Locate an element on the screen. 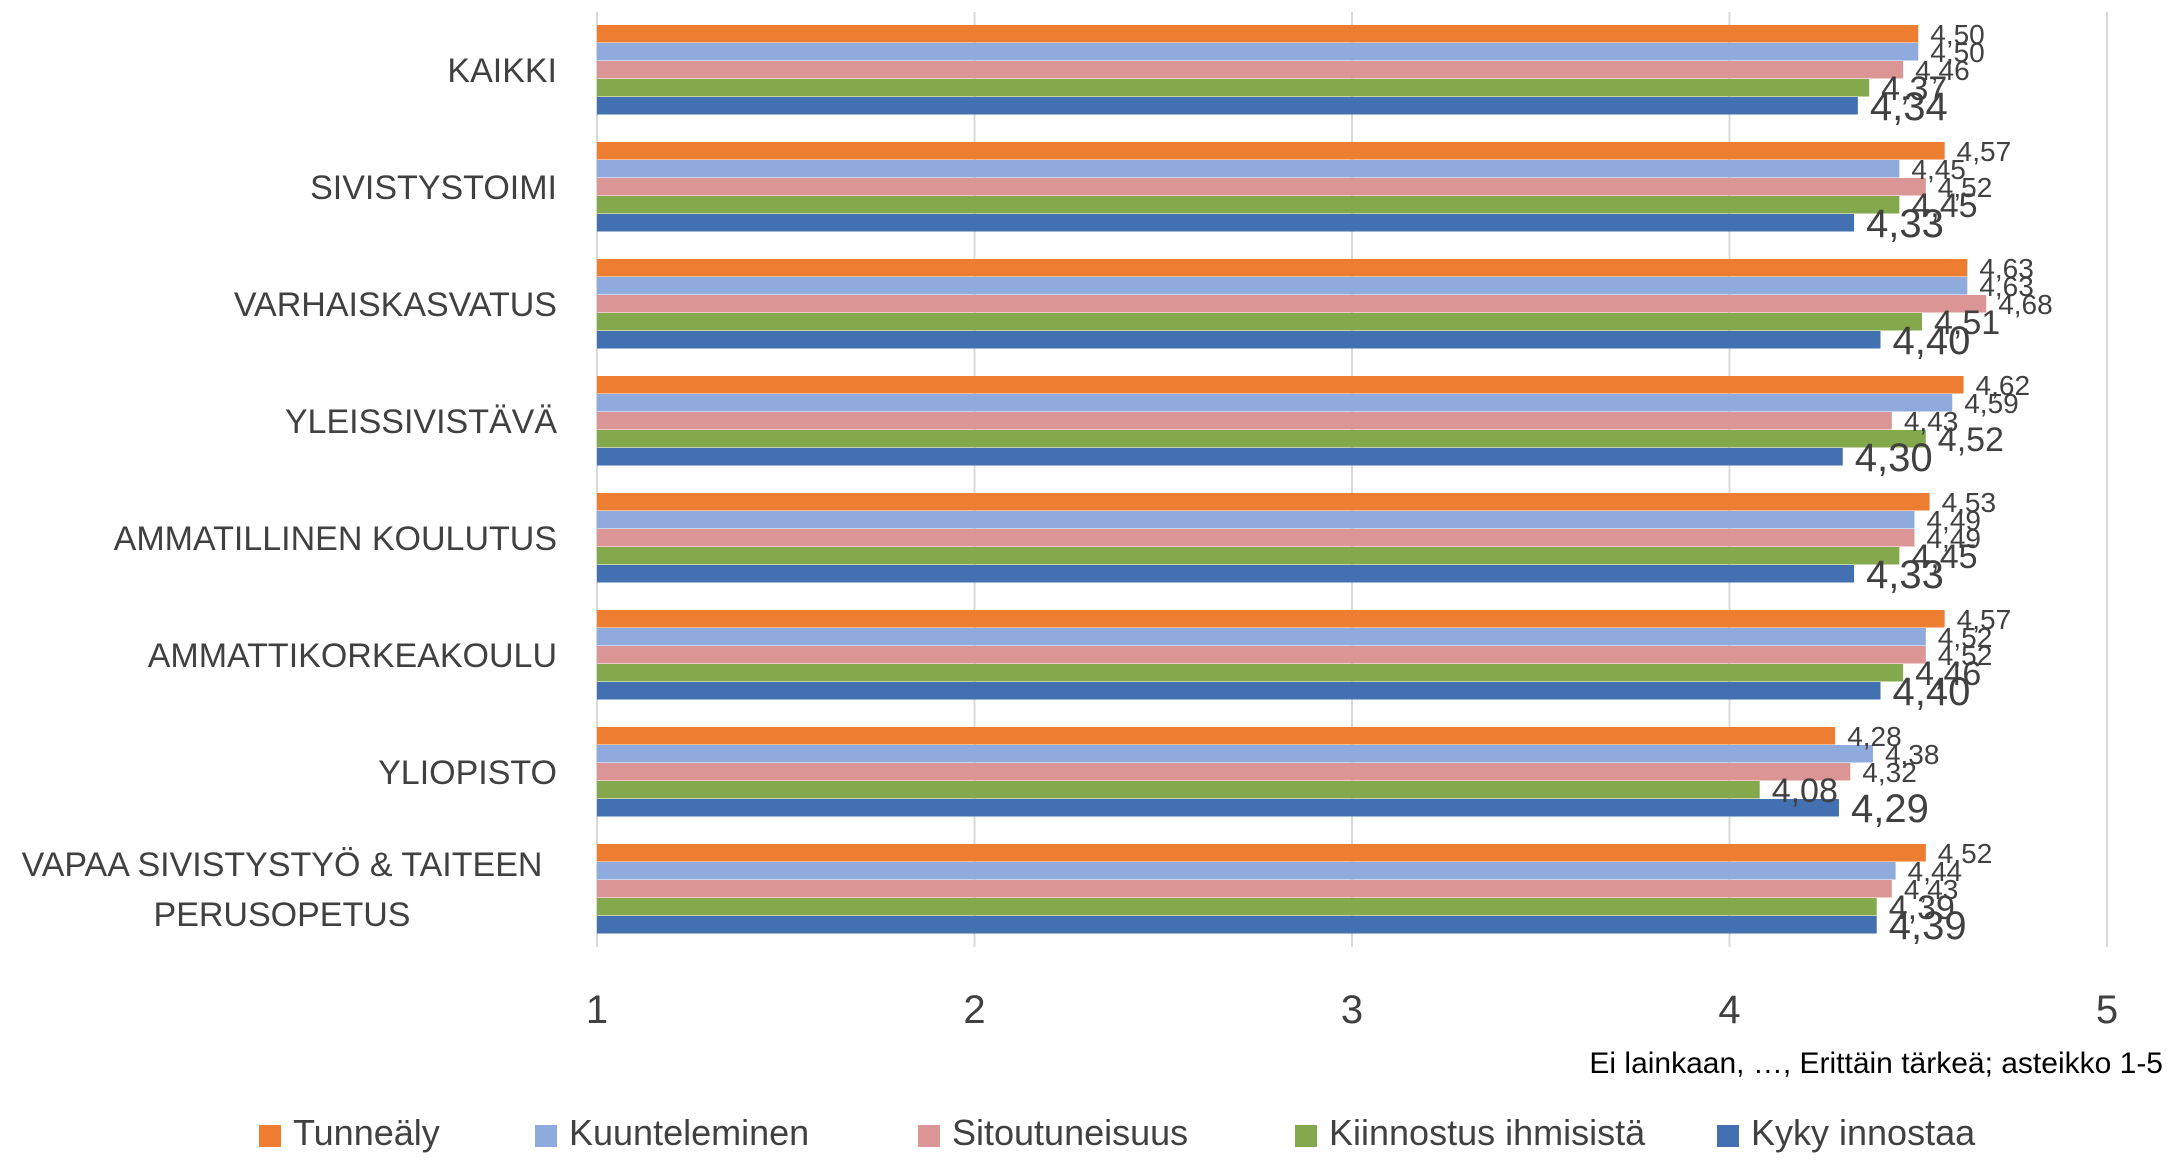  category-label: YLEISSIVISTÄVÄ is located at coordinates (421, 422).